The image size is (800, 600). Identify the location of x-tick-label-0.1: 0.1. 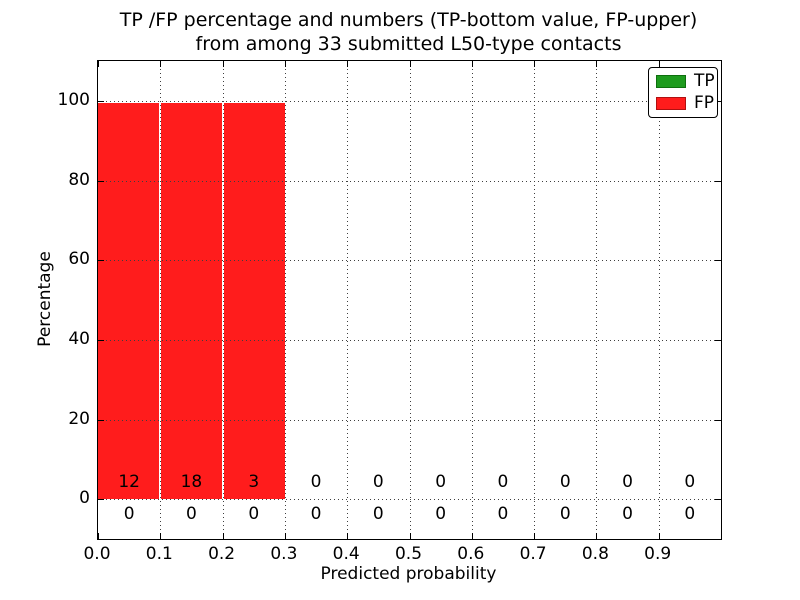
(159, 554).